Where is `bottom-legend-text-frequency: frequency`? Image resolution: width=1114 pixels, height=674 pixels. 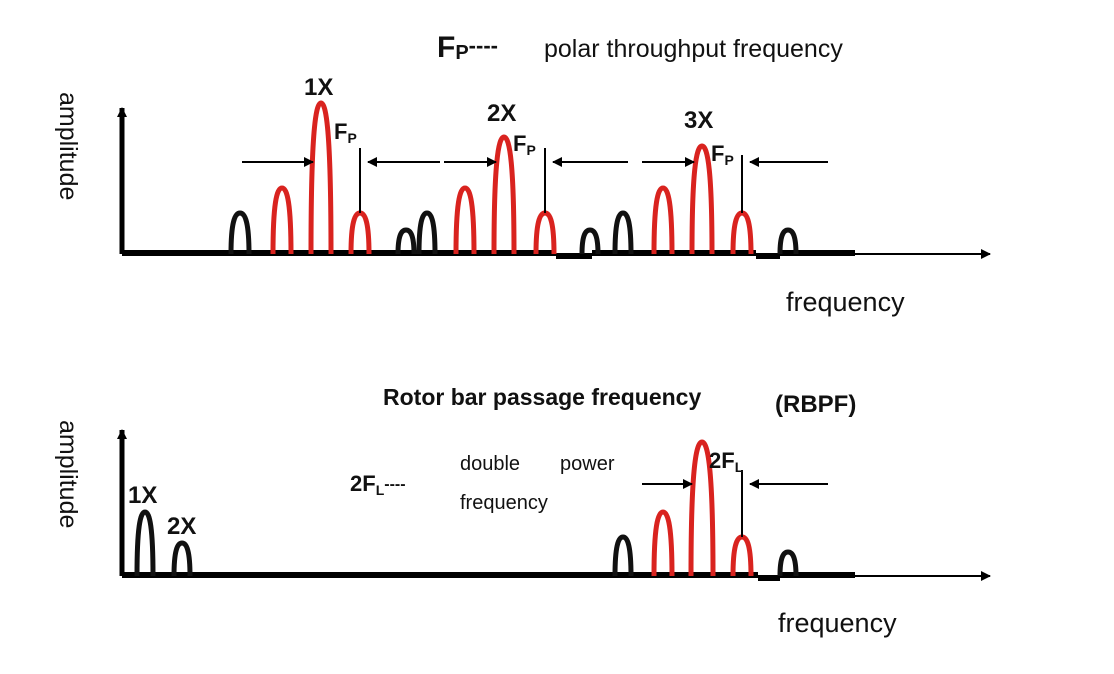 bottom-legend-text-frequency: frequency is located at coordinates (504, 503).